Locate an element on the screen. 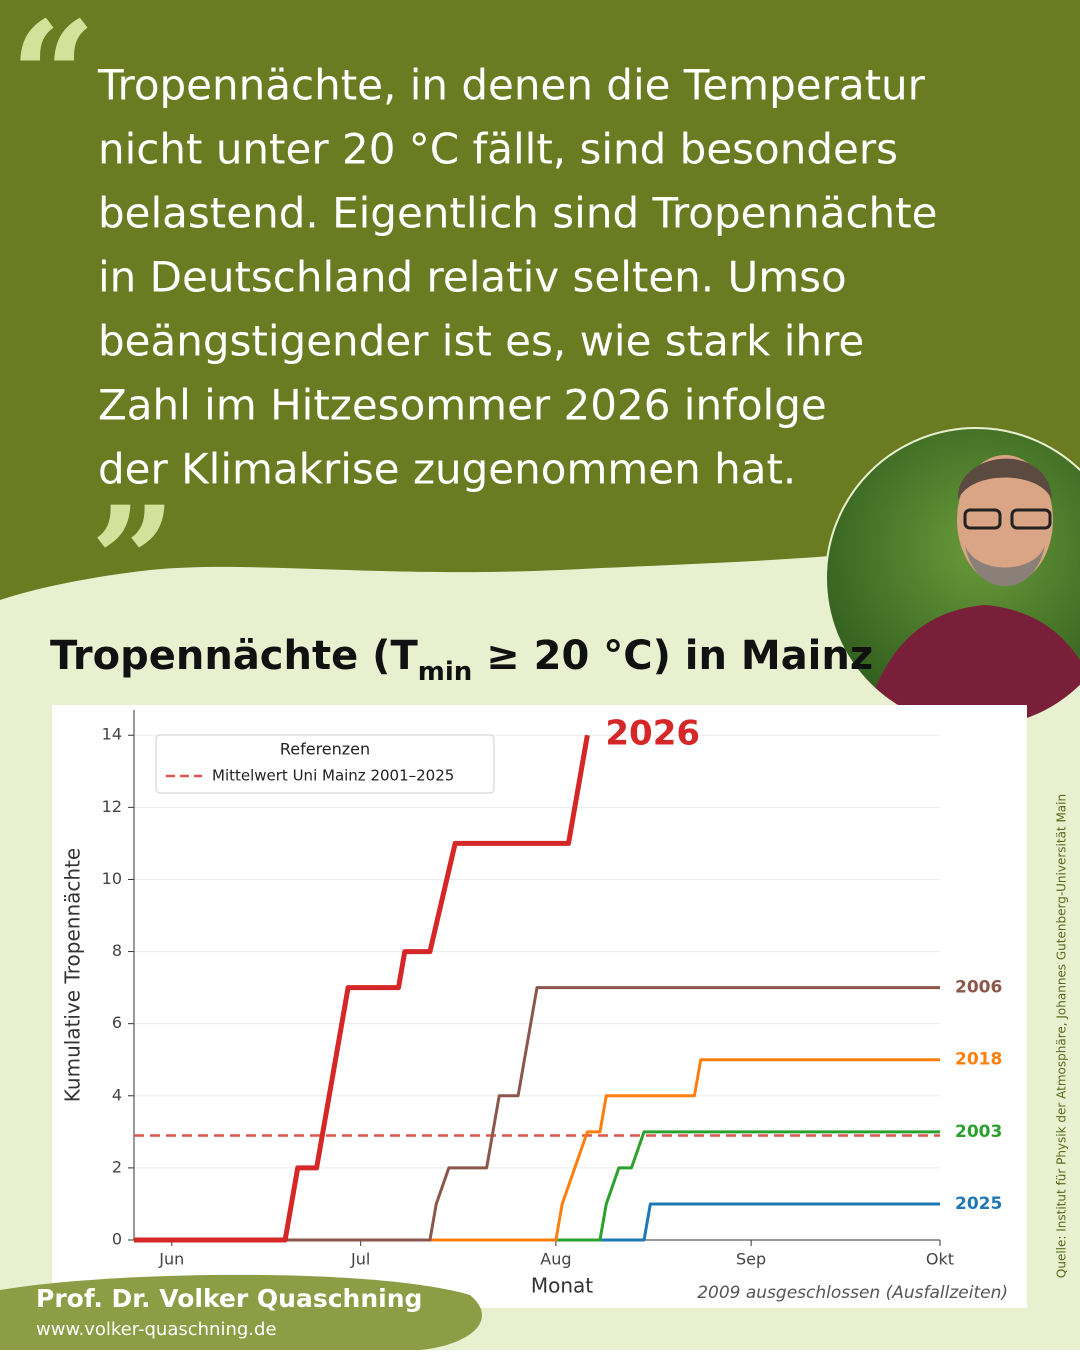 The width and height of the screenshot is (1080, 1354). y-tick-label: 14 is located at coordinates (112, 734).